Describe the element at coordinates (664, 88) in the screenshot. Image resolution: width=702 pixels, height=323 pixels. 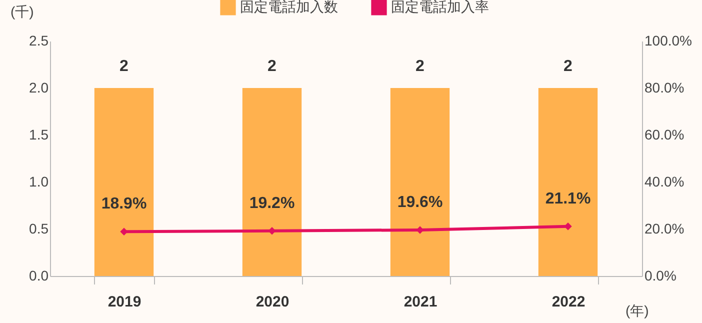
I see `y2-tick-label: 80.0%` at that location.